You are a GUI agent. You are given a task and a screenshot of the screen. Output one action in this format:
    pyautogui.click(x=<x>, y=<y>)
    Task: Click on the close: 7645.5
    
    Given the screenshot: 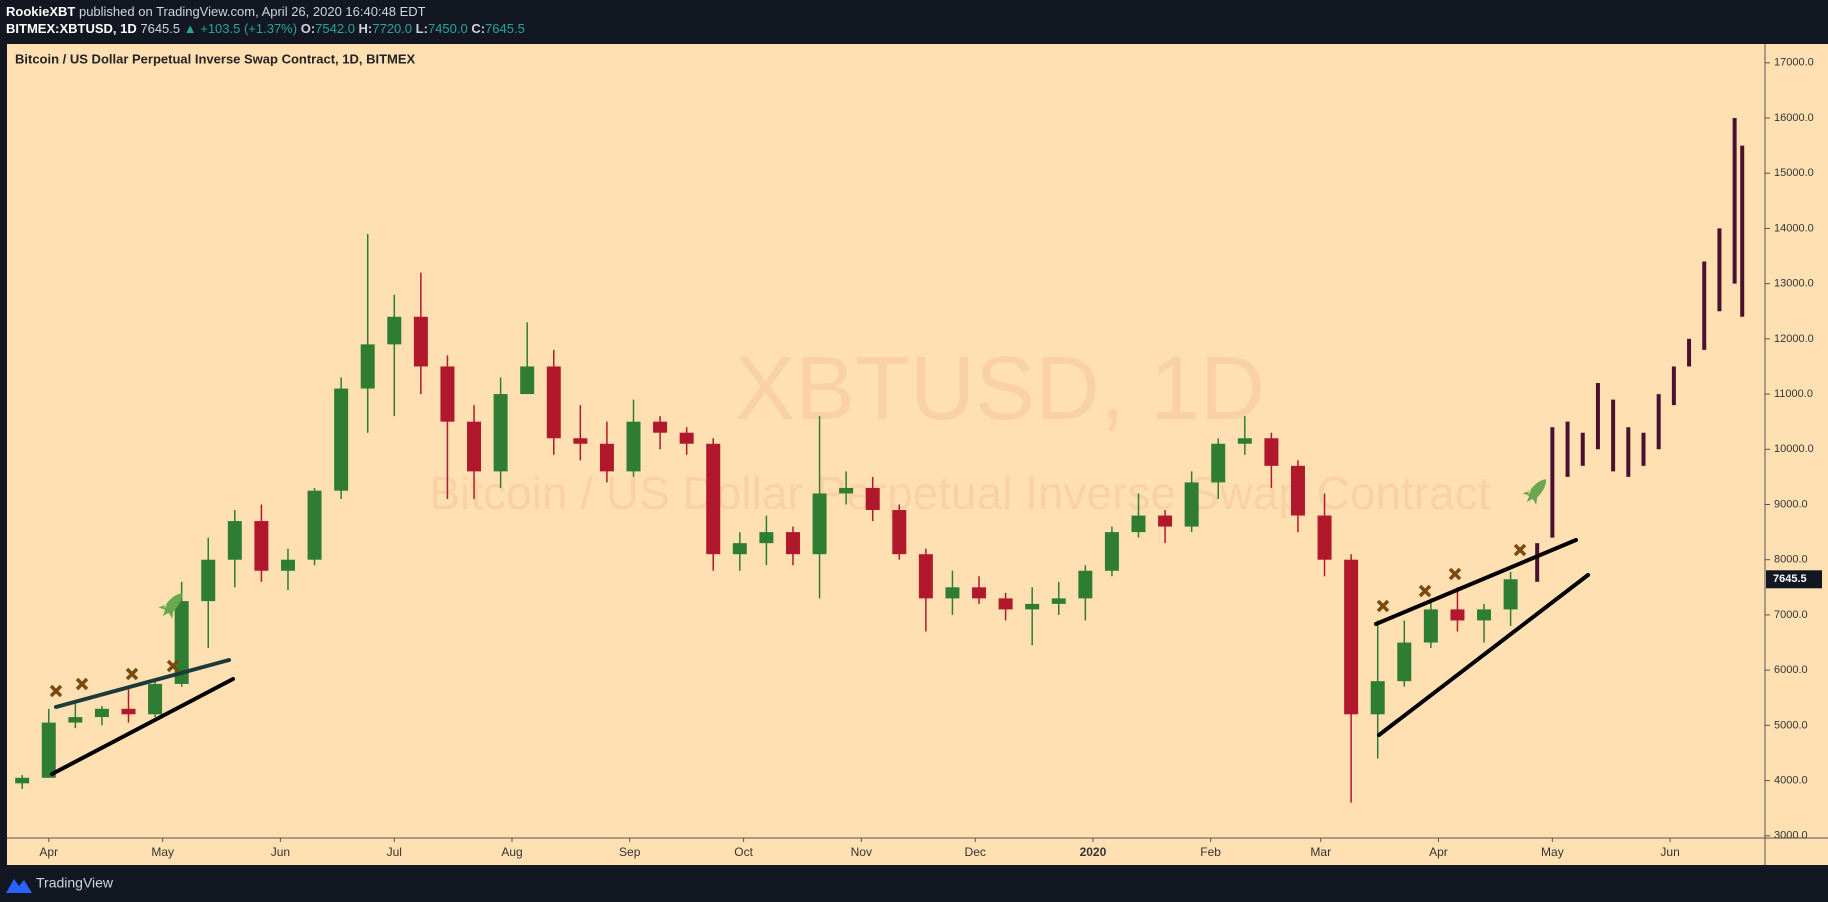 What is the action you would take?
    pyautogui.click(x=505, y=28)
    